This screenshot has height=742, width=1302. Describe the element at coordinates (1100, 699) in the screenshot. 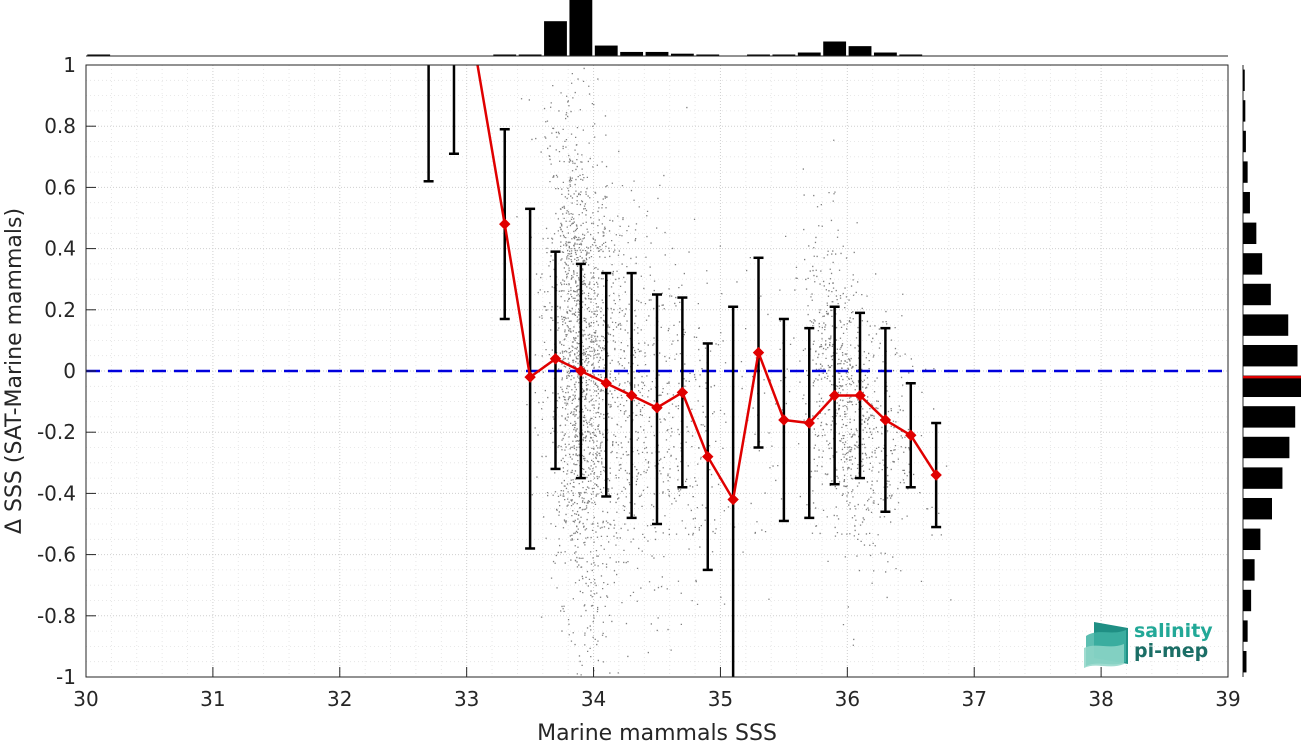

I see `x-tick-label: 38` at that location.